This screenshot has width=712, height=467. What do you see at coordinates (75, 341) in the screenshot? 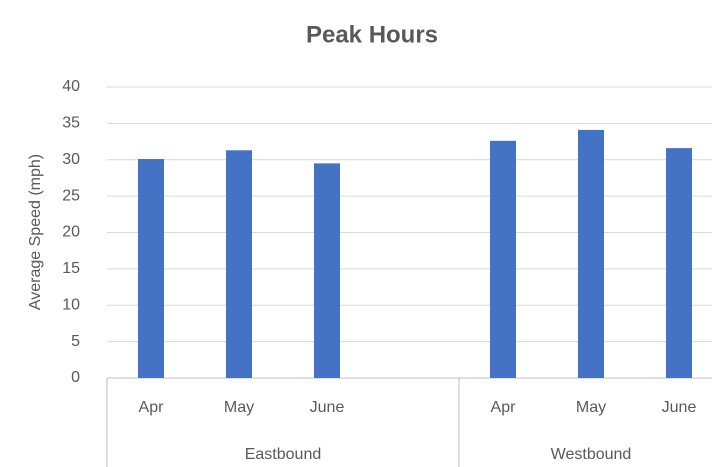
I see `y-tick-label: 5` at bounding box center [75, 341].